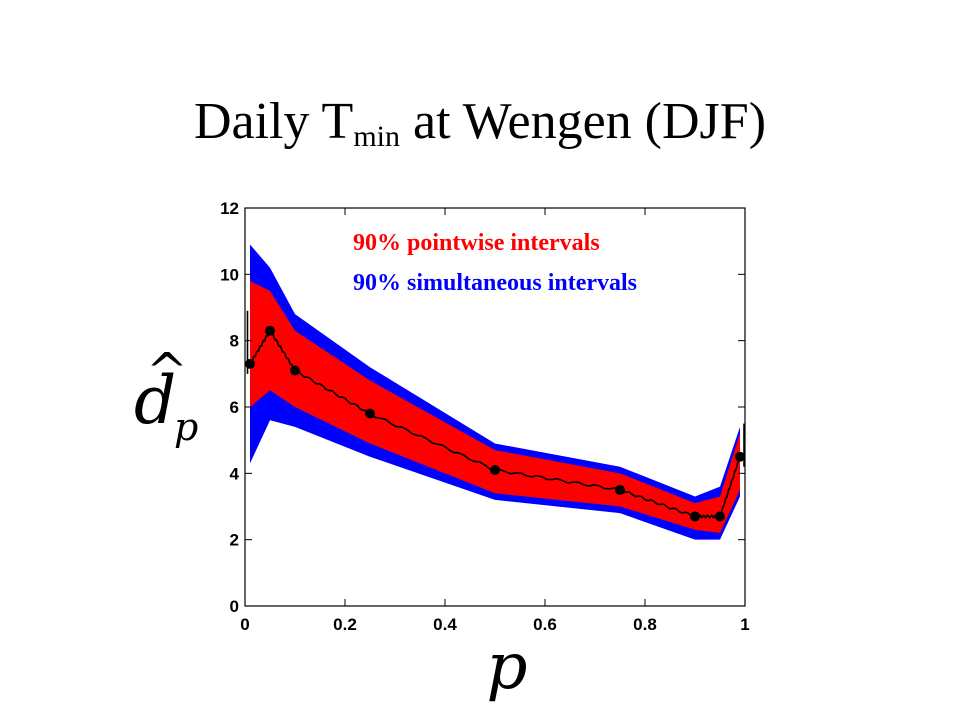 This screenshot has height=720, width=960. Describe the element at coordinates (234, 341) in the screenshot. I see `y-tick-label: 8` at that location.